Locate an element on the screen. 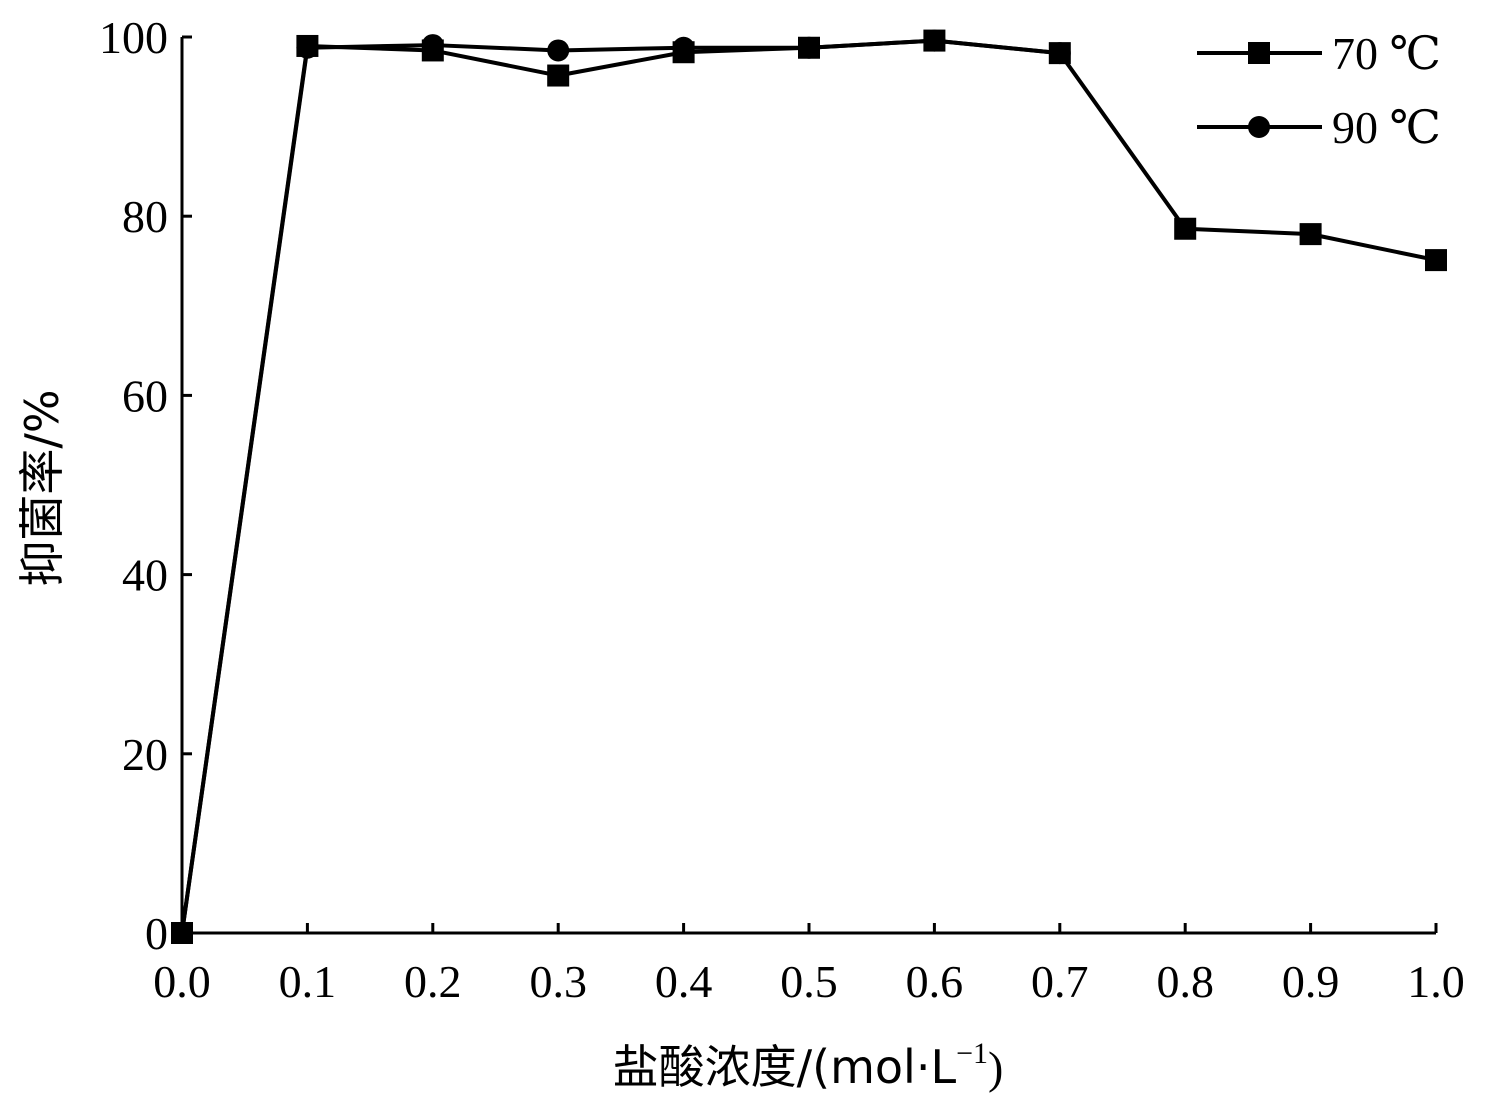 The height and width of the screenshot is (1110, 1488). x-tick-label: 0.2 is located at coordinates (433, 981).